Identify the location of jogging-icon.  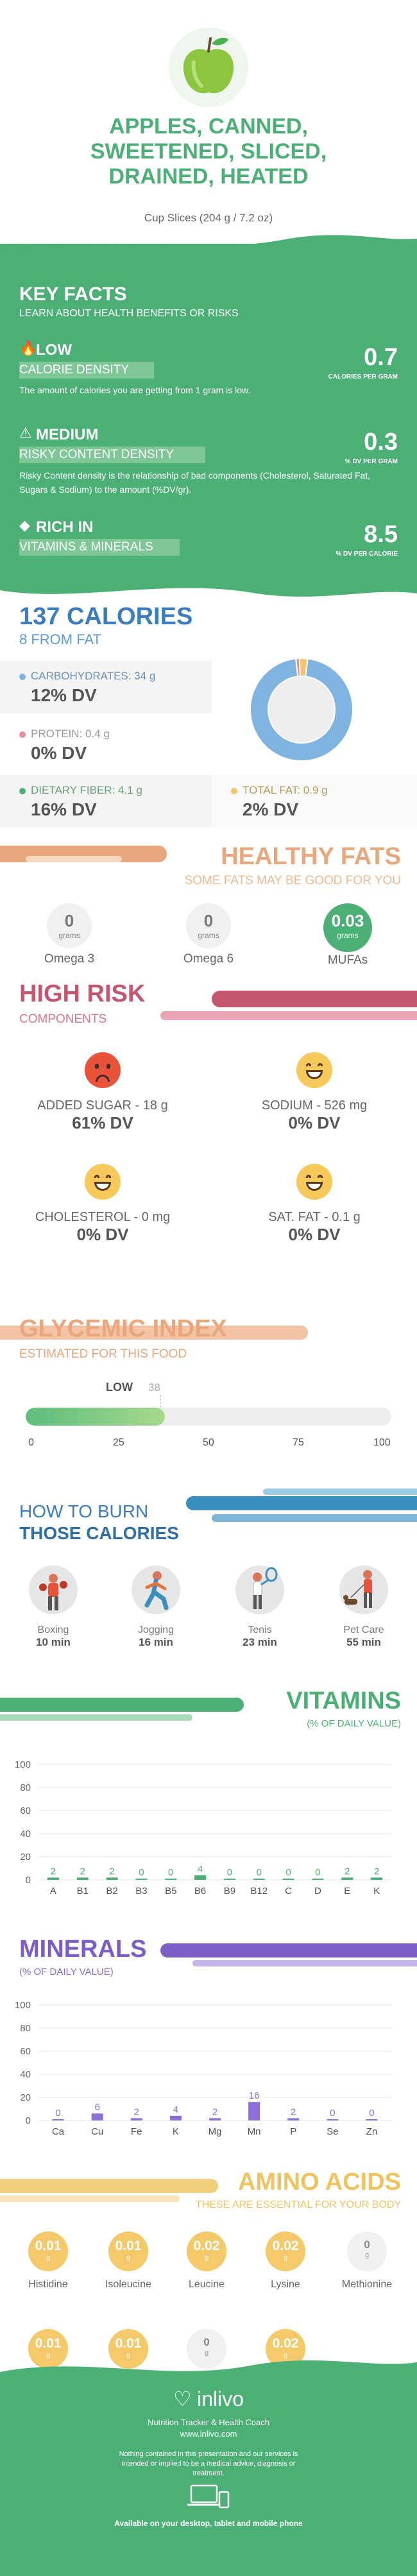
(156, 1590).